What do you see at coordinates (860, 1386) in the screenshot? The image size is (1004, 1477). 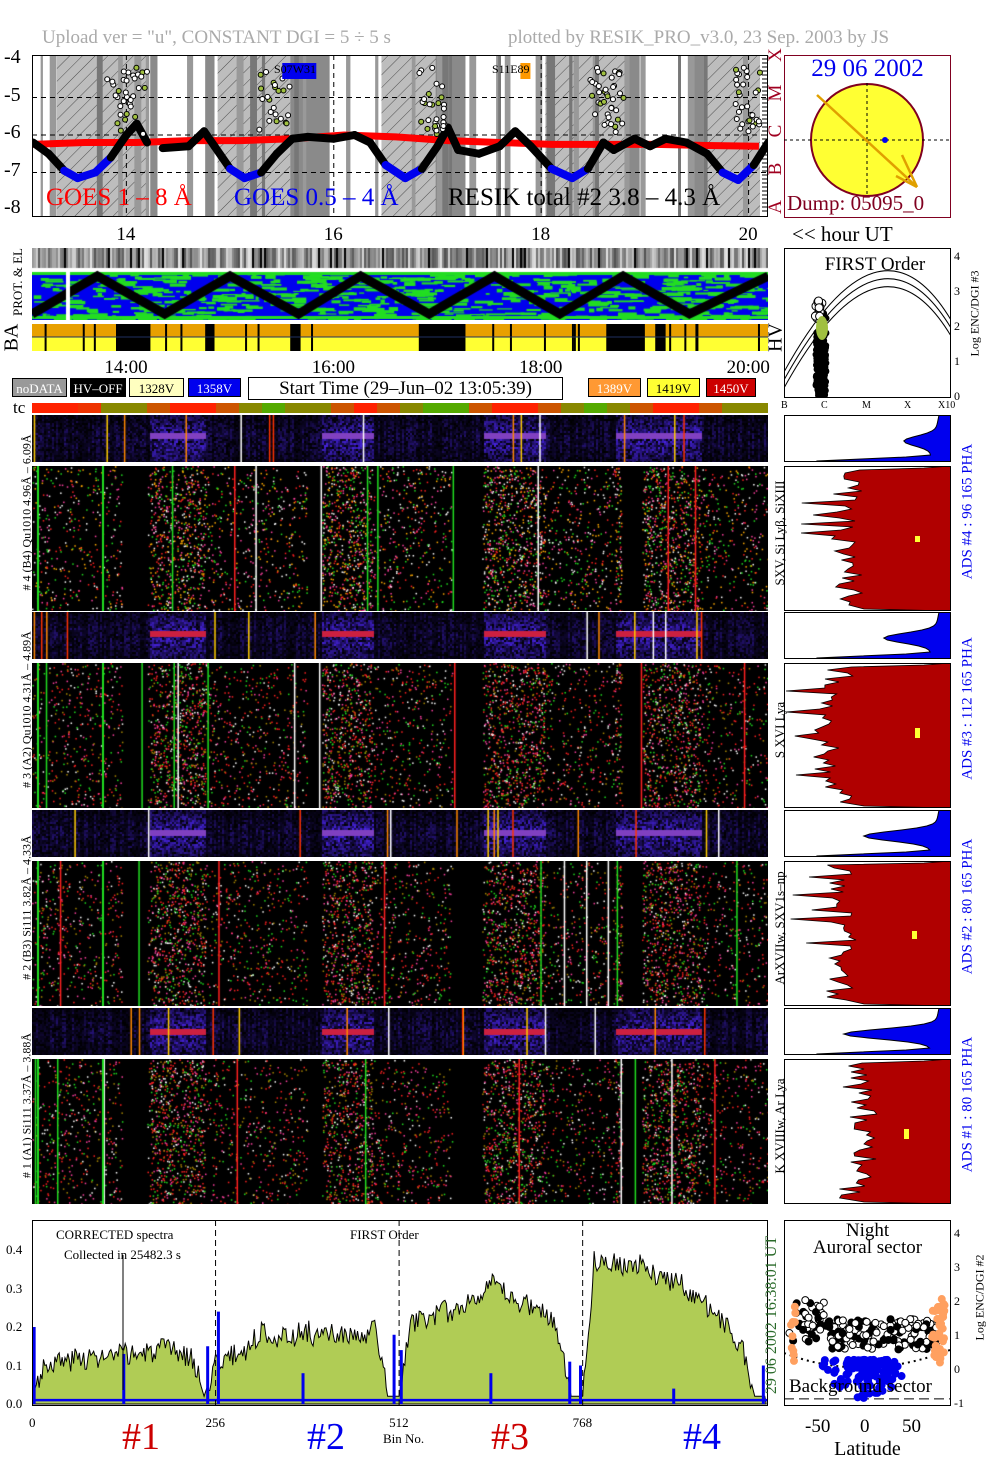 I see `latitude-background-label: Background sector` at bounding box center [860, 1386].